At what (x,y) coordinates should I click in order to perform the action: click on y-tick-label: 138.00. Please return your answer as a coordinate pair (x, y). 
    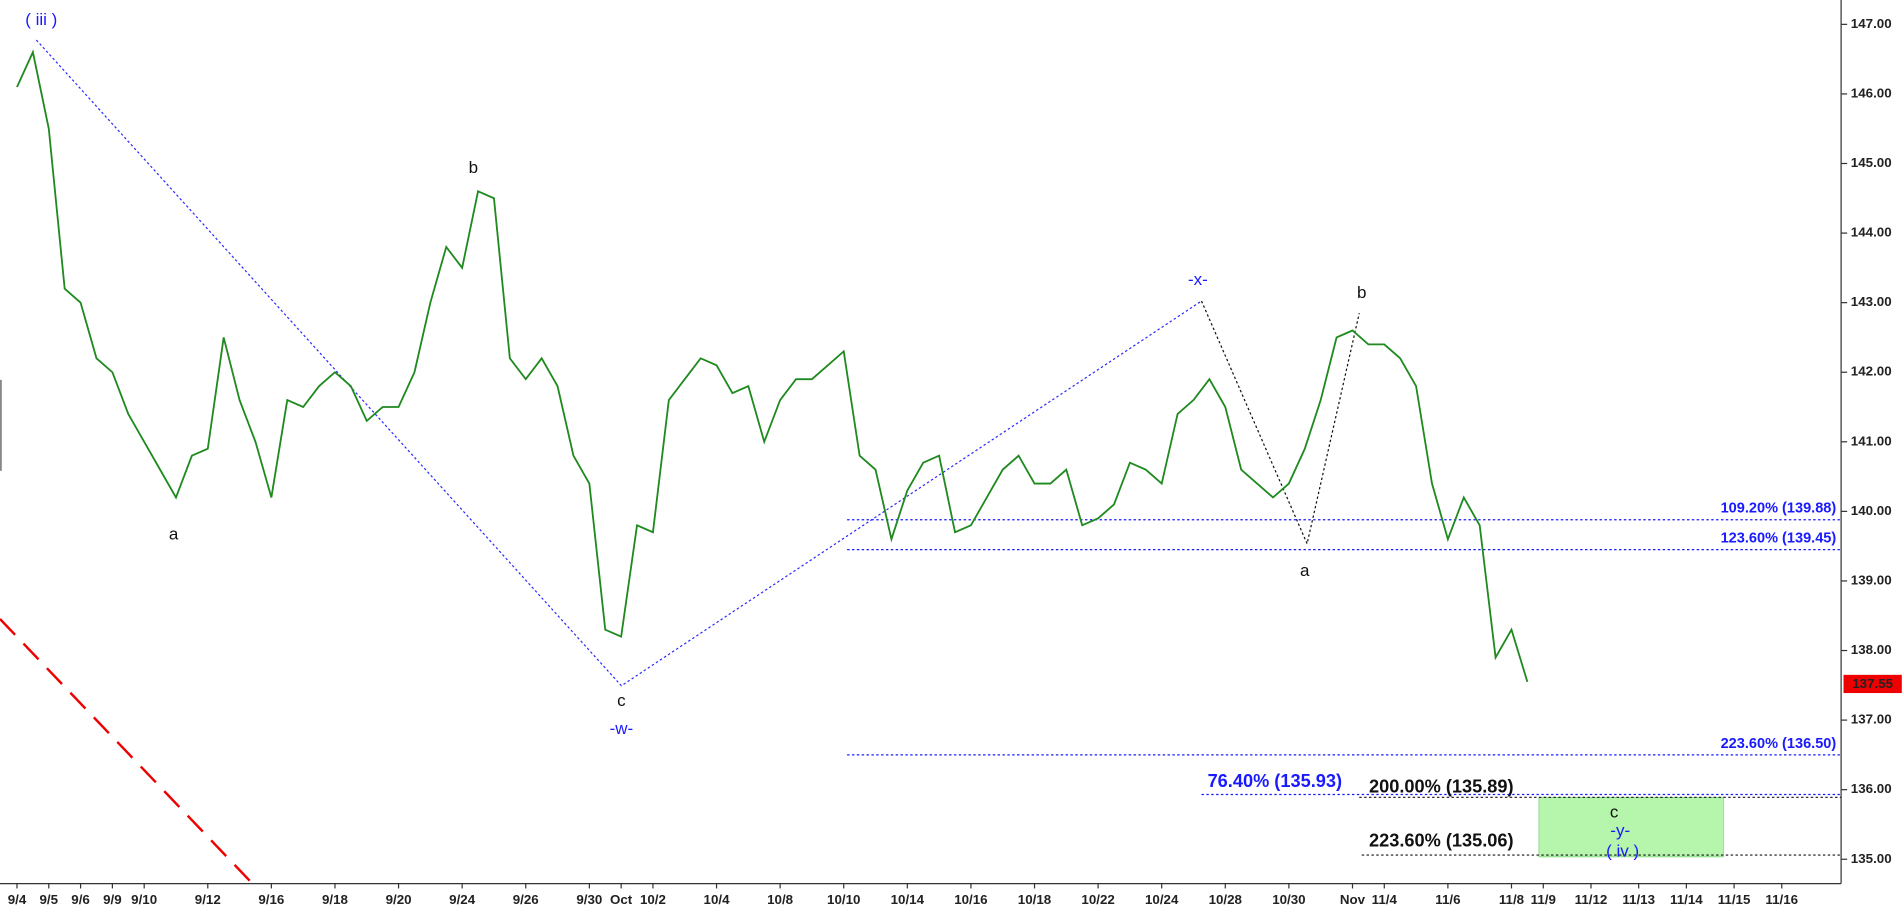
    Looking at the image, I should click on (1871, 649).